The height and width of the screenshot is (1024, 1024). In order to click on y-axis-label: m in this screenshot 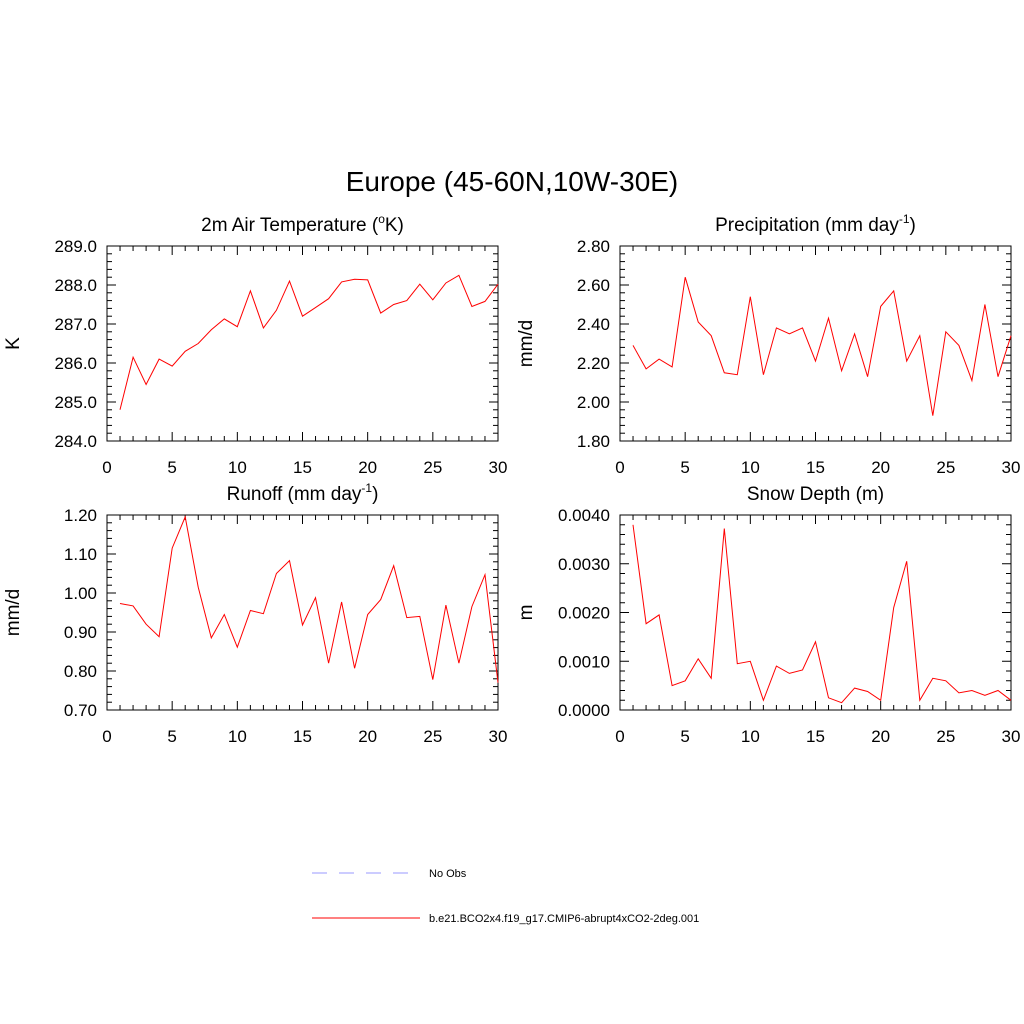, I will do `click(526, 613)`.